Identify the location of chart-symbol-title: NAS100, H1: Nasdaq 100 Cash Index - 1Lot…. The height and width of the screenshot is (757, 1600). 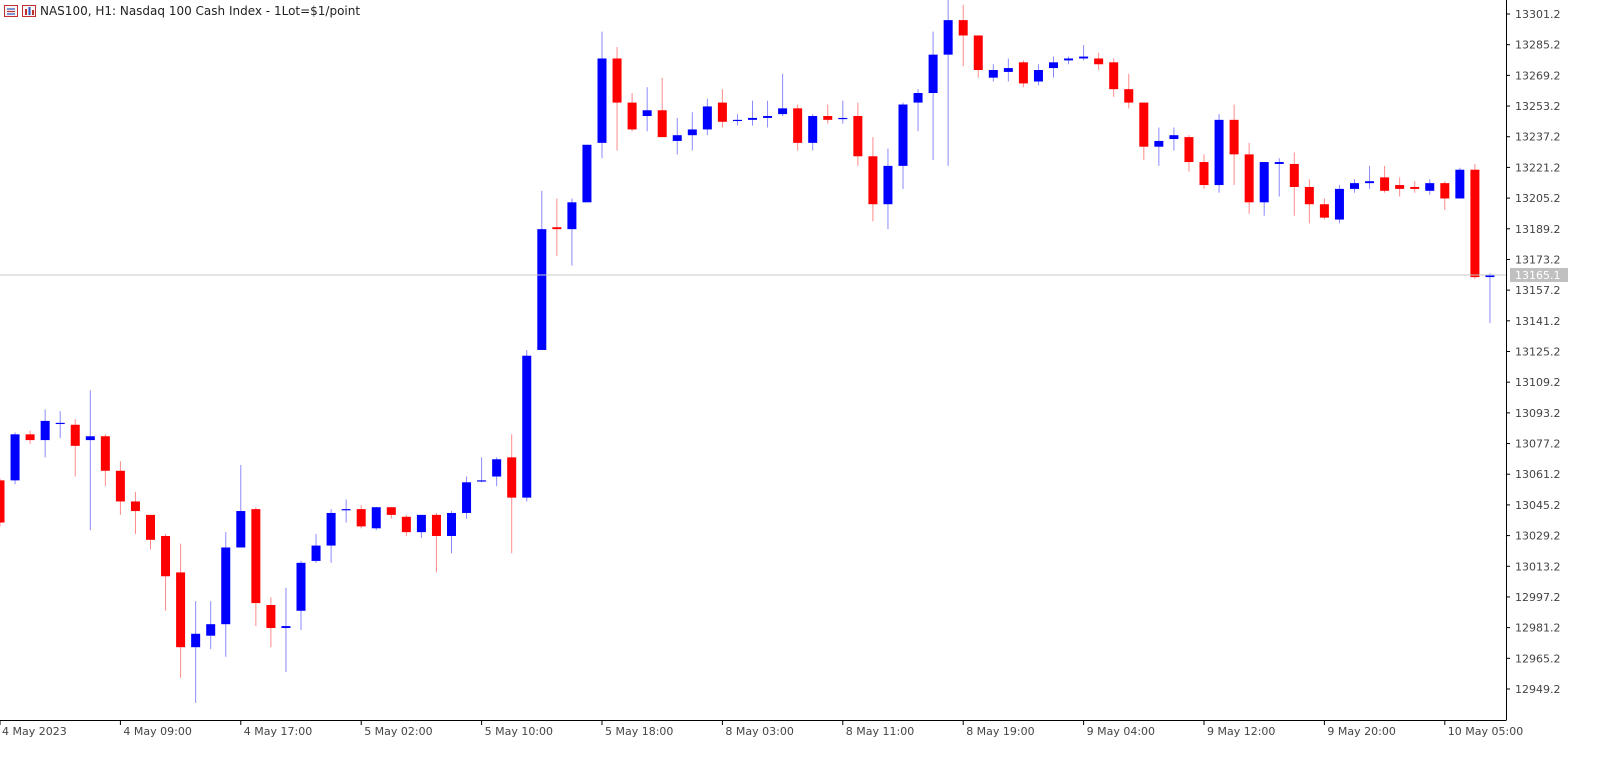
(200, 11).